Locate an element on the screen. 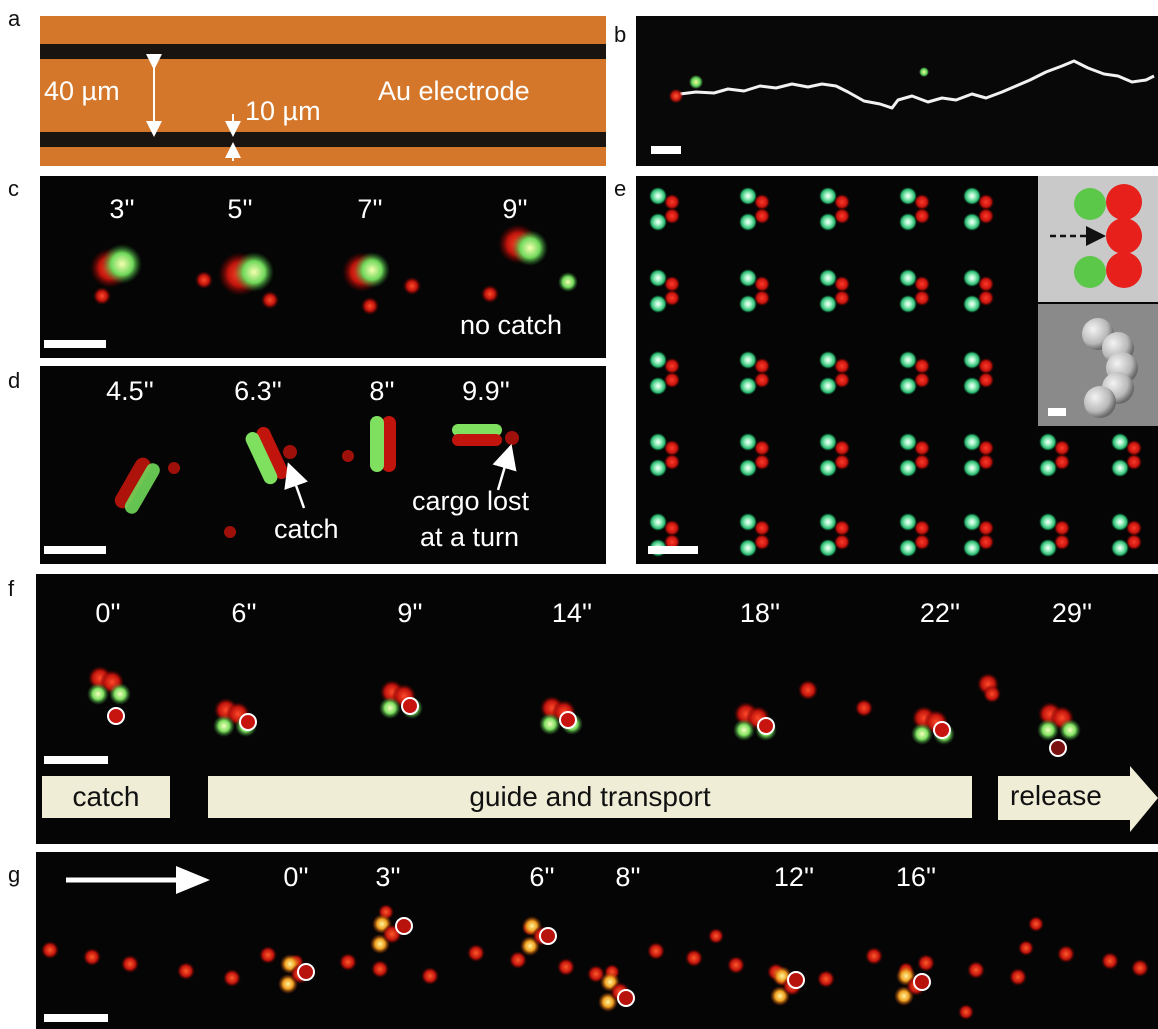 The image size is (1158, 1029). panel-b-trajectory-image is located at coordinates (897, 91).